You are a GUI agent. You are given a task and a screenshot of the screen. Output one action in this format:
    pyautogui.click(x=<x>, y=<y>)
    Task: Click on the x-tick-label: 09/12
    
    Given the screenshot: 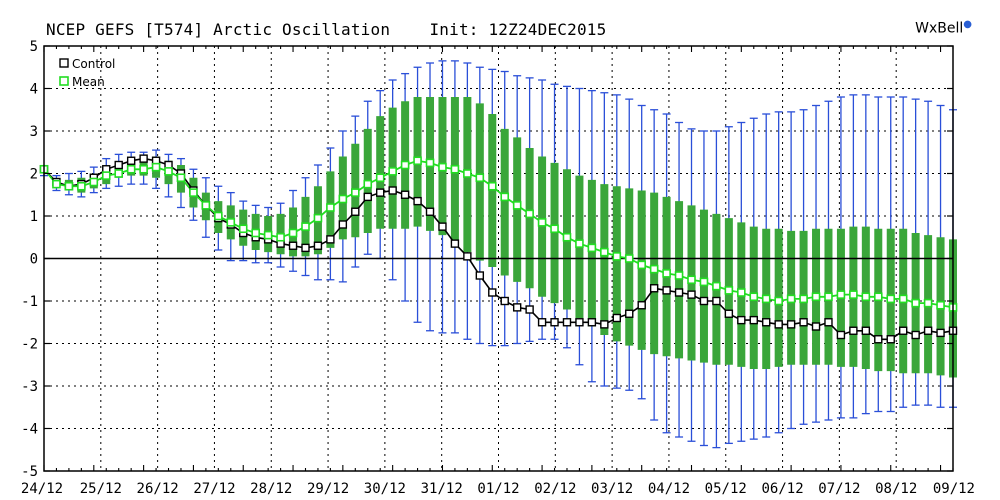 What is the action you would take?
    pyautogui.click(x=954, y=489)
    